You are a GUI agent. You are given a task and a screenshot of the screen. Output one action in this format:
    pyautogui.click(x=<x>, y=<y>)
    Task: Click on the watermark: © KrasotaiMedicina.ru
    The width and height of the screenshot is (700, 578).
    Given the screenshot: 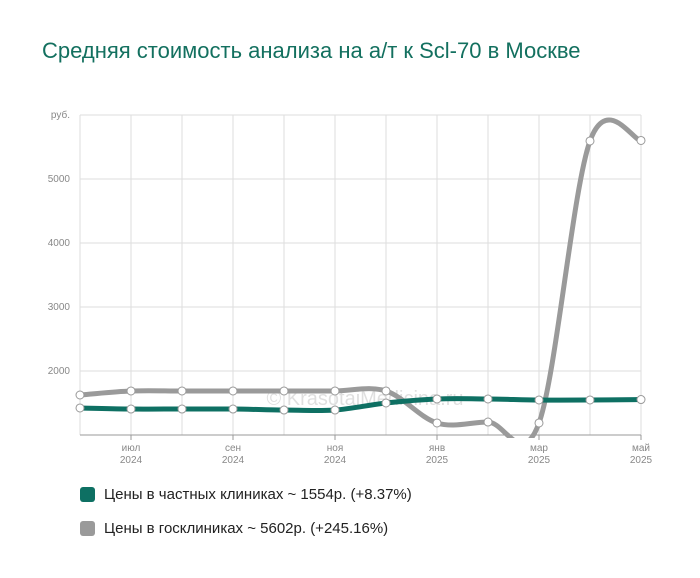 What is the action you would take?
    pyautogui.click(x=364, y=399)
    